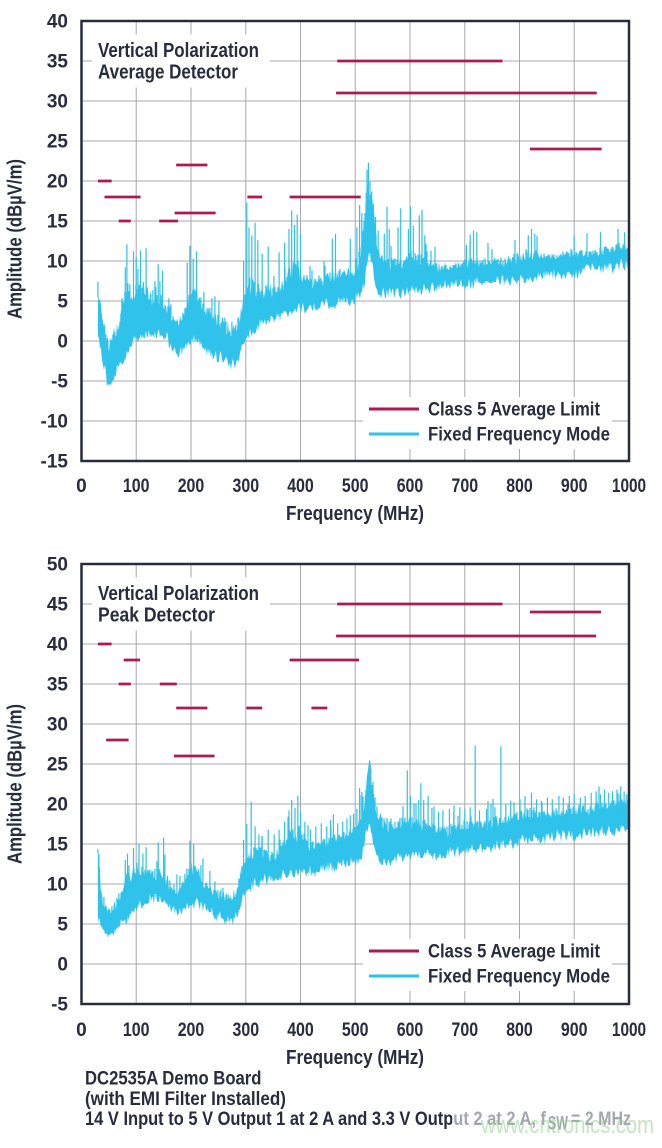 The width and height of the screenshot is (662, 1148). I want to click on svg-text: 45, so click(58, 605).